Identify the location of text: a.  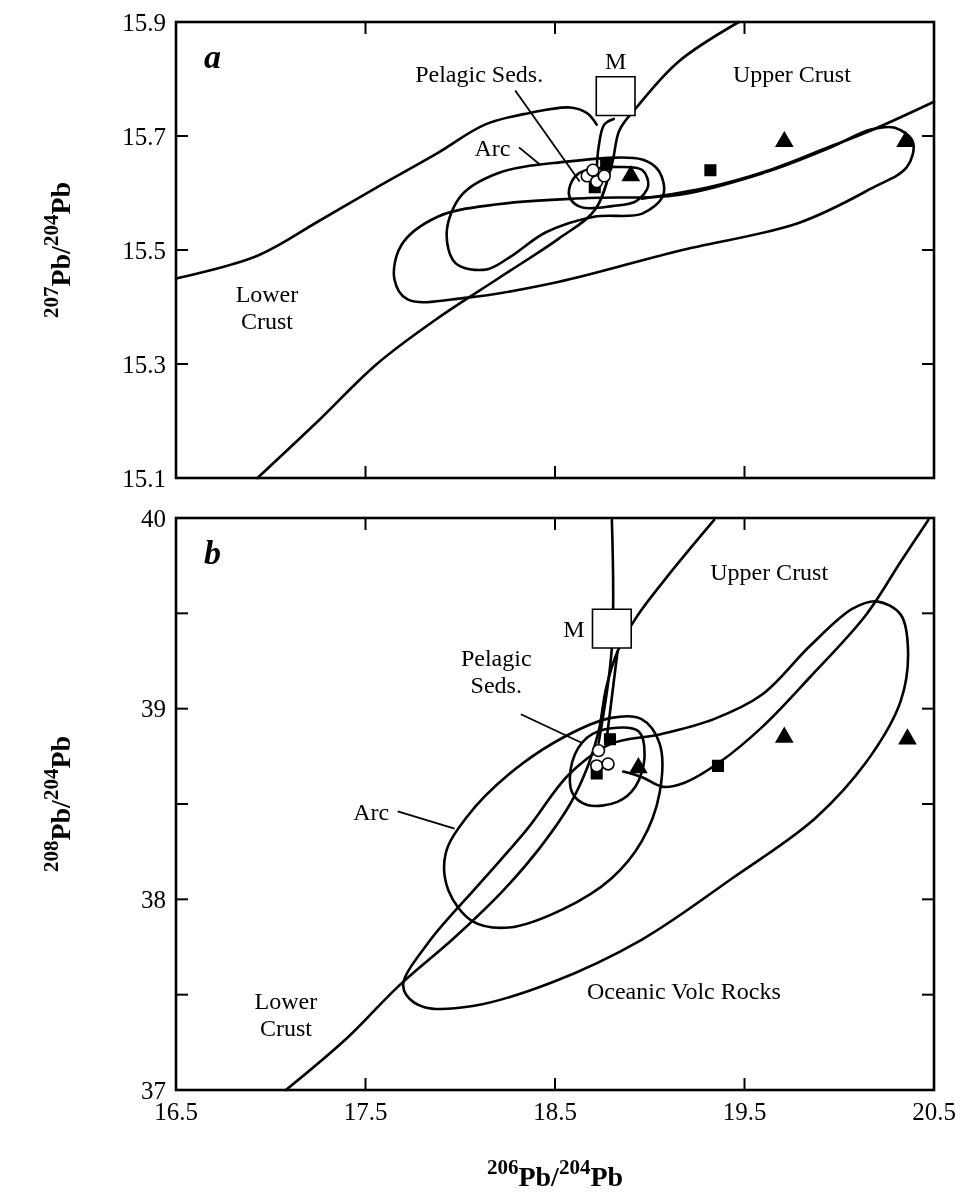
(212, 56).